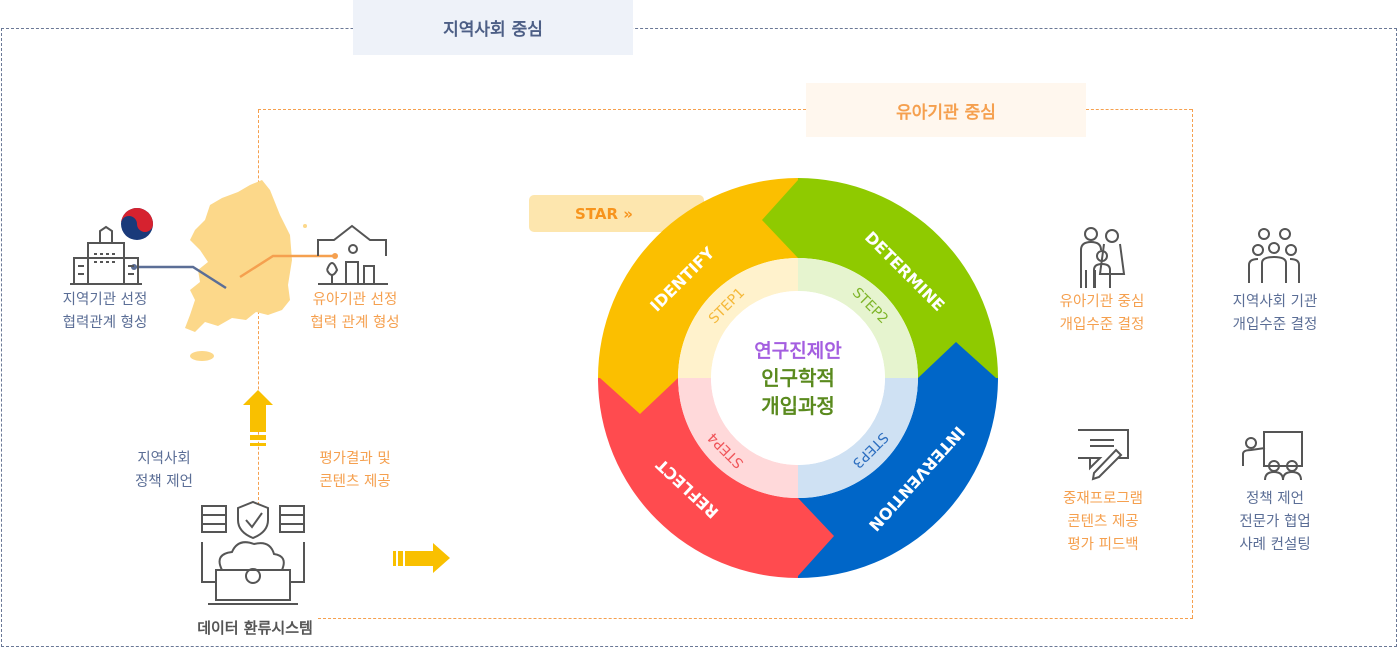 The width and height of the screenshot is (1400, 653). Describe the element at coordinates (355, 482) in the screenshot. I see `feedback-line2: 콘텐츠 제공` at that location.